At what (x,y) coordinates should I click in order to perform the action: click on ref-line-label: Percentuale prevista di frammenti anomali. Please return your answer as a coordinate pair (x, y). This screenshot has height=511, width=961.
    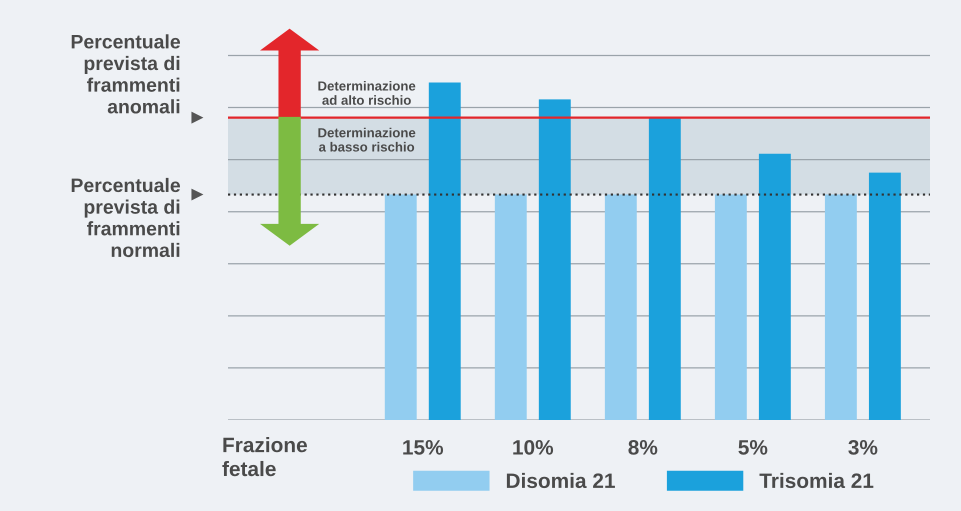
    Looking at the image, I should click on (126, 74).